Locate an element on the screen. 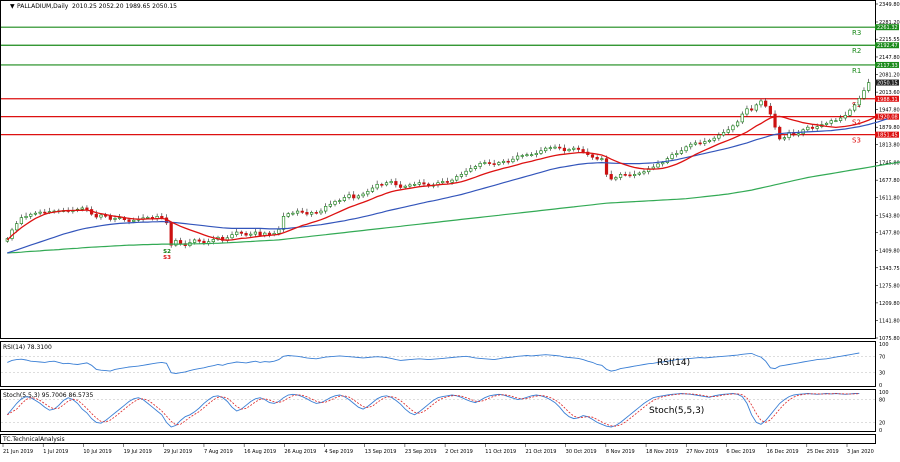 This screenshot has height=462, width=900. time-tick-label: 21 Oct 2019 is located at coordinates (540, 452).